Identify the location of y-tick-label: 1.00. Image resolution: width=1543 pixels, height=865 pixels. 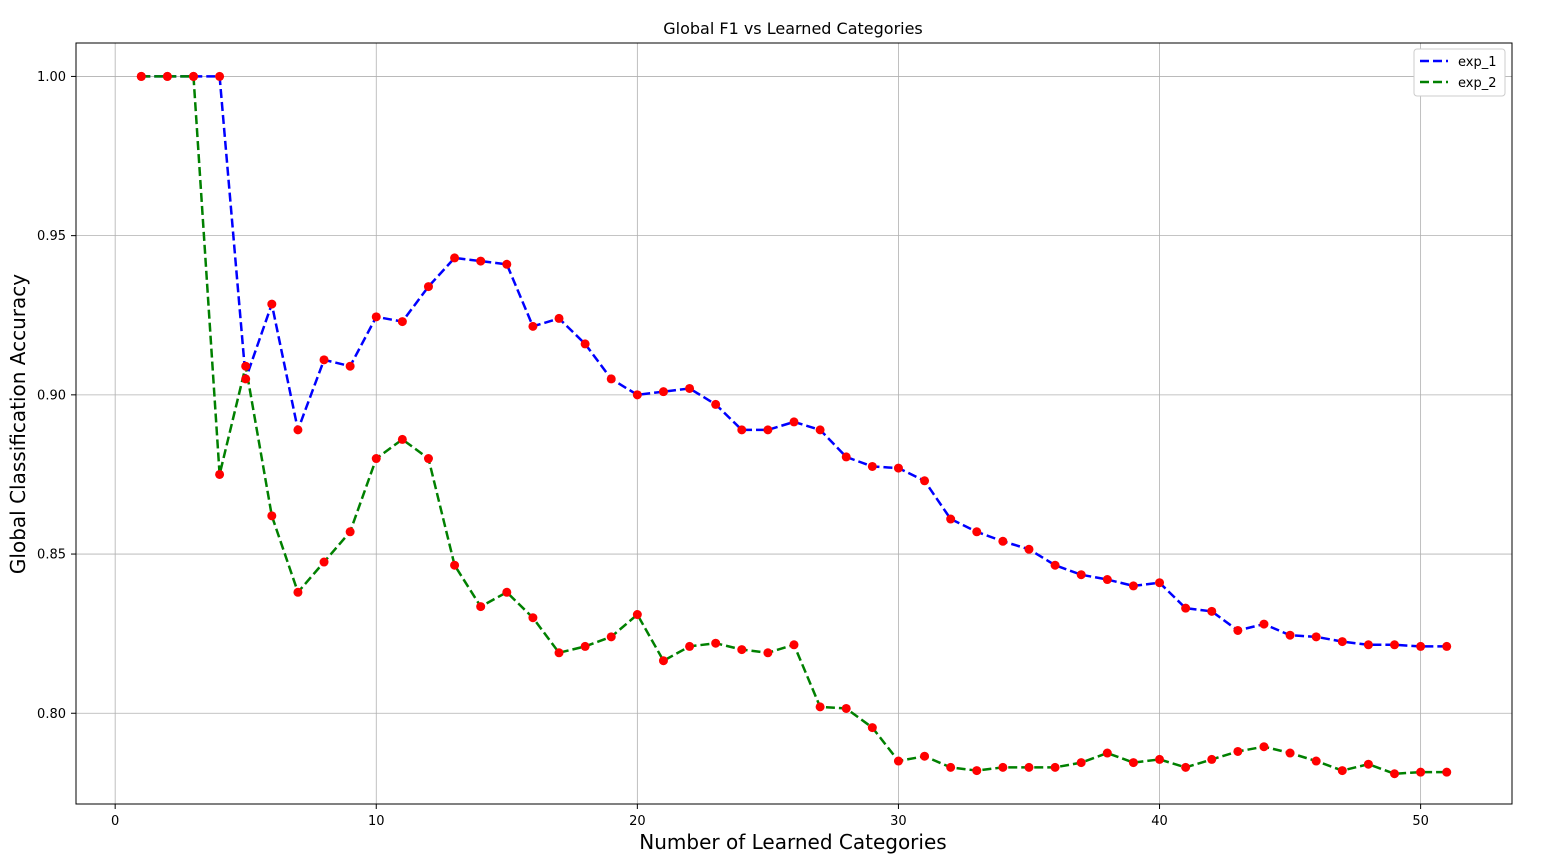
(51, 77).